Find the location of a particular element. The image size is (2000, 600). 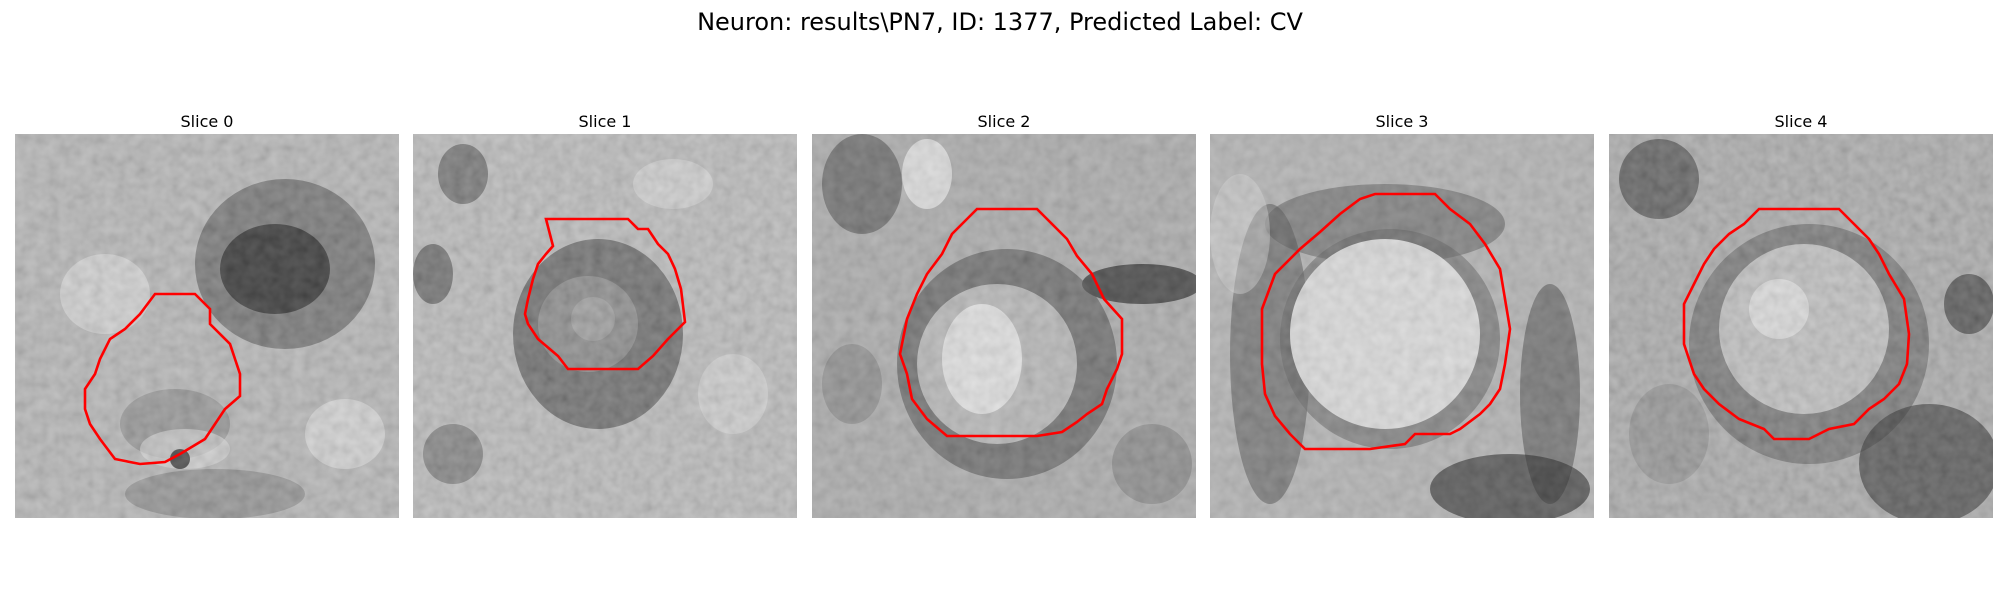

slice-panel-3: Slice 3 is located at coordinates (1402, 314).